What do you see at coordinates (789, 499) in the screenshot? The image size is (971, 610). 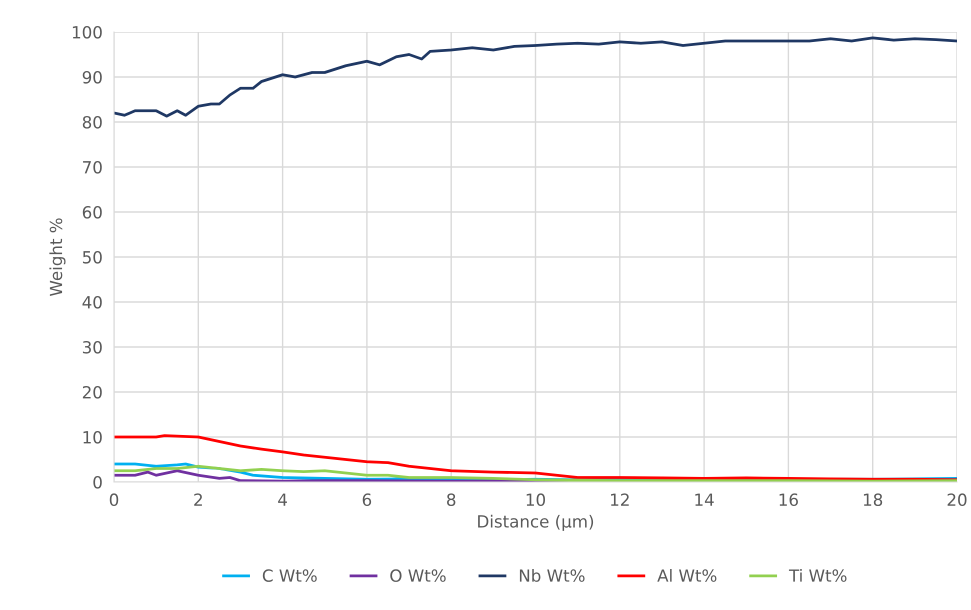 I see `x-tick-label: 16` at bounding box center [789, 499].